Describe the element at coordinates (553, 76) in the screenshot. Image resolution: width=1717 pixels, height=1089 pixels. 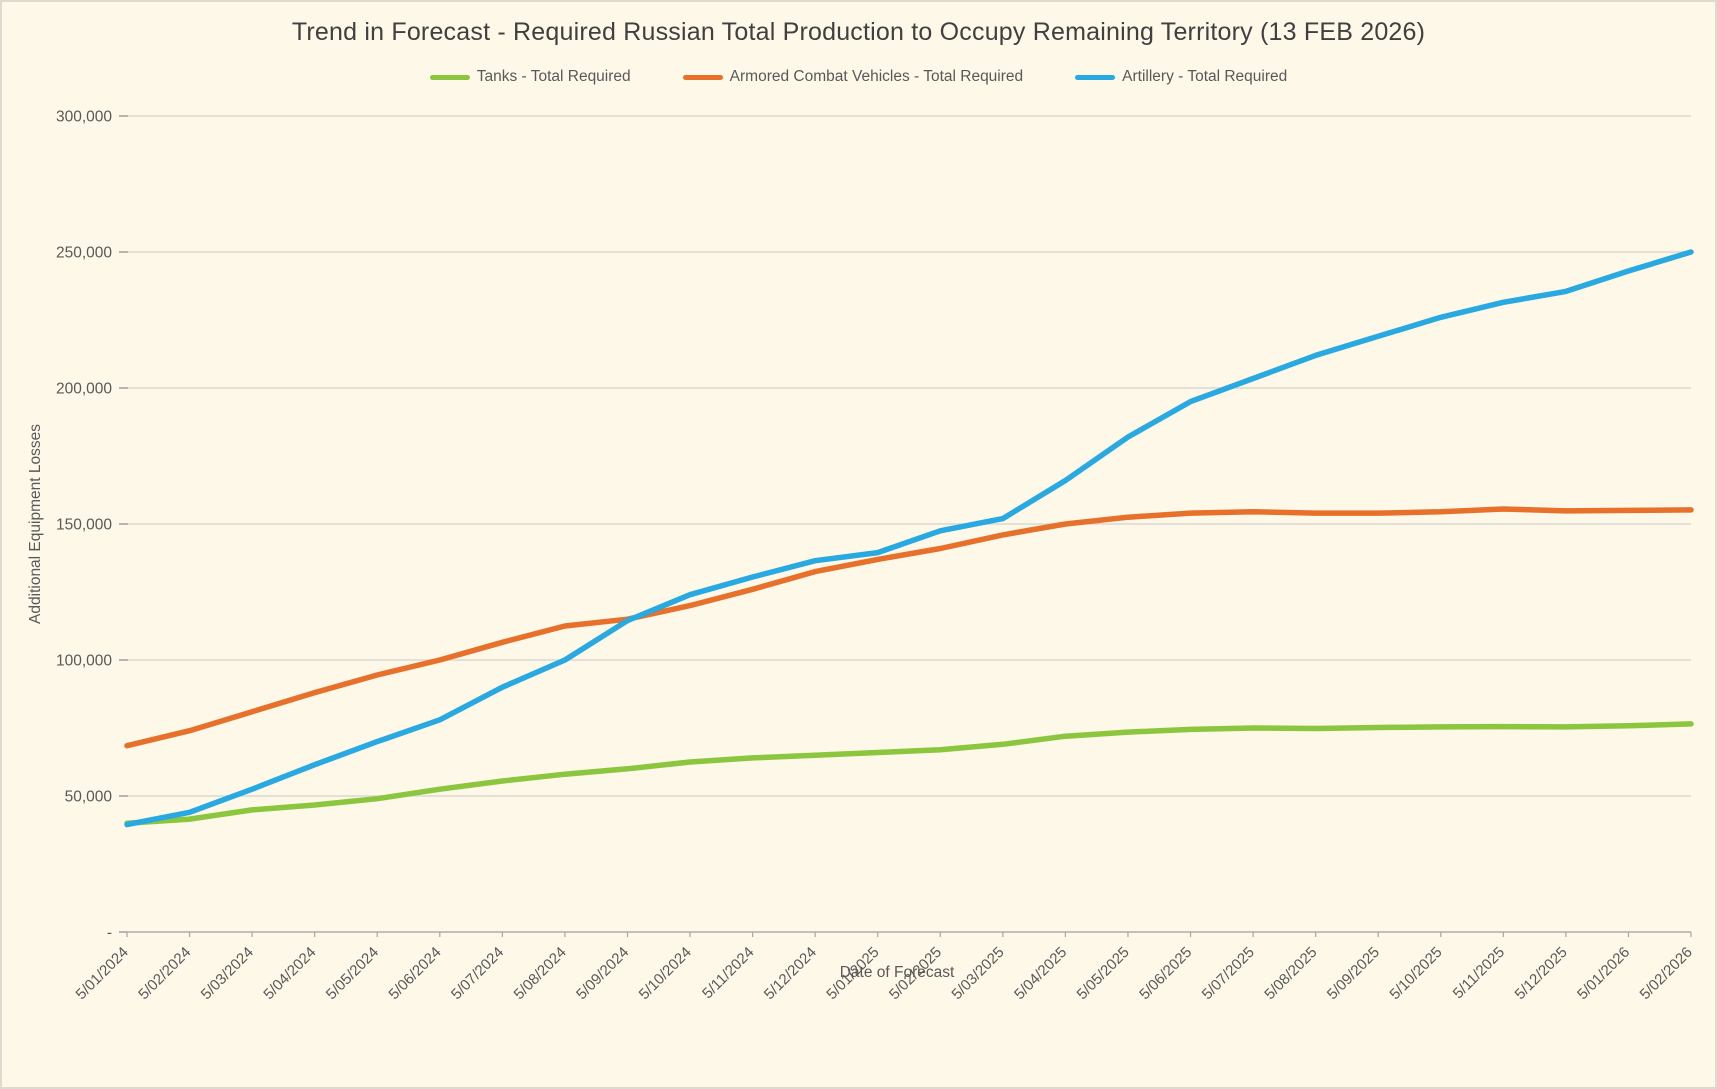
I see `legend-label-tanks: Tanks - Total Required` at that location.